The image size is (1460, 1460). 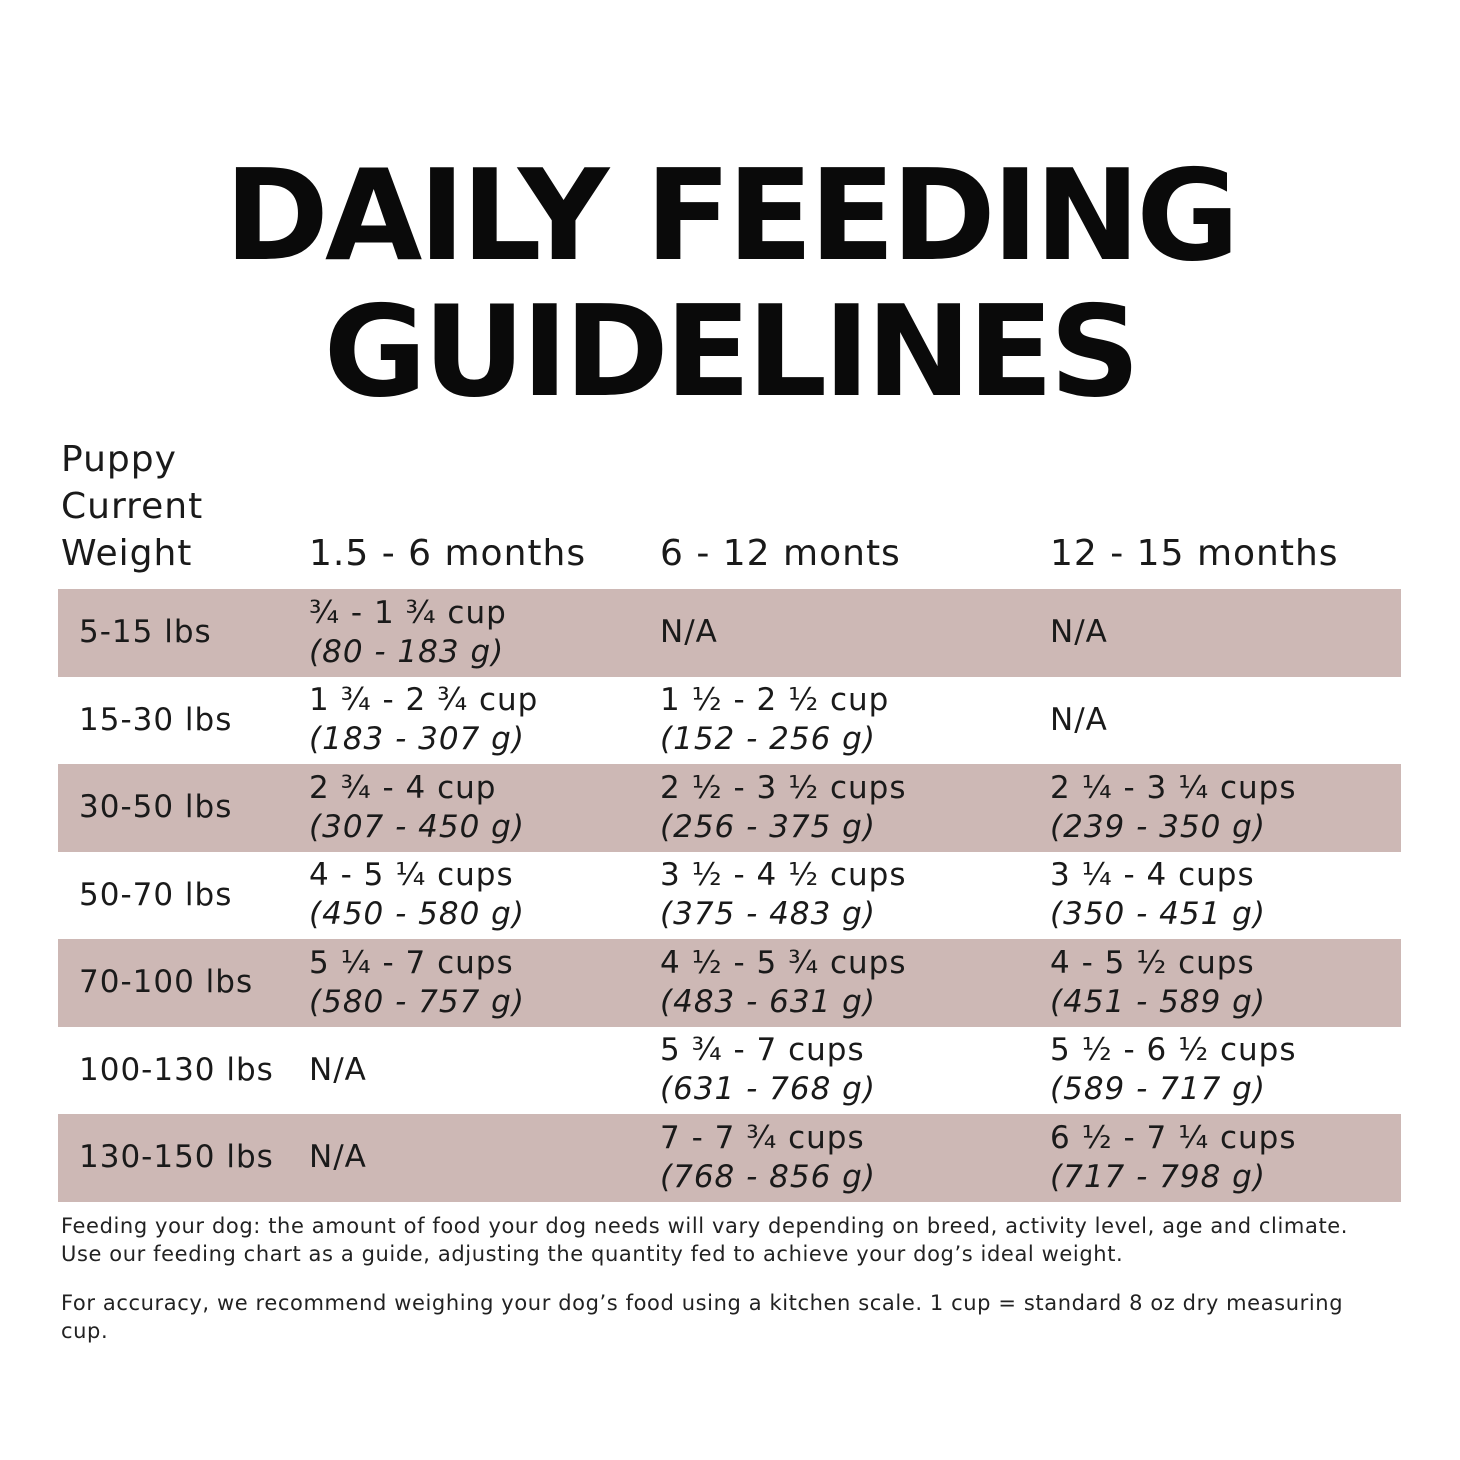 I want to click on cups-value: 3 ½ - 4 ½ cups, so click(x=783, y=875).